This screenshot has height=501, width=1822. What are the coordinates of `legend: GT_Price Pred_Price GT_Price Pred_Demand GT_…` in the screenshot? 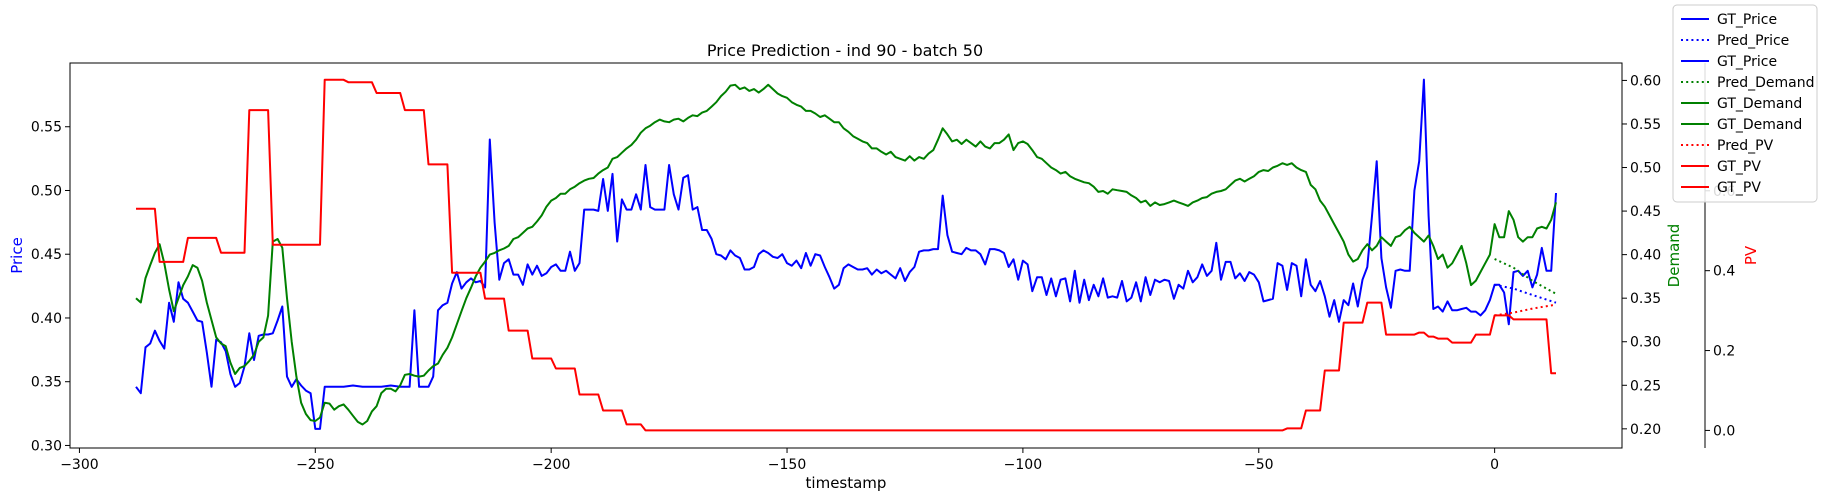 It's located at (1745, 103).